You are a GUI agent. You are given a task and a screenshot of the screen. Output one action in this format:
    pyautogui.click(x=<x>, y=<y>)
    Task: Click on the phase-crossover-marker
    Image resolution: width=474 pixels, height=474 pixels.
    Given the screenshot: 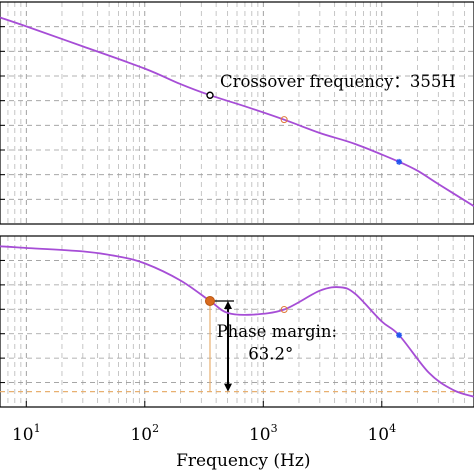 What is the action you would take?
    pyautogui.click(x=209, y=300)
    